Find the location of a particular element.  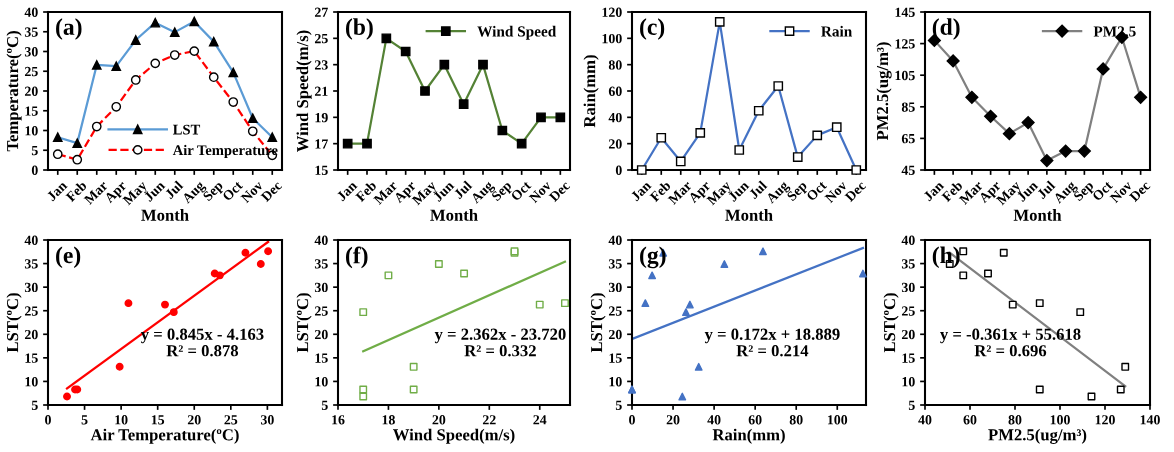

annotation: y = 0.845x - 4.163 is located at coordinates (202, 336).